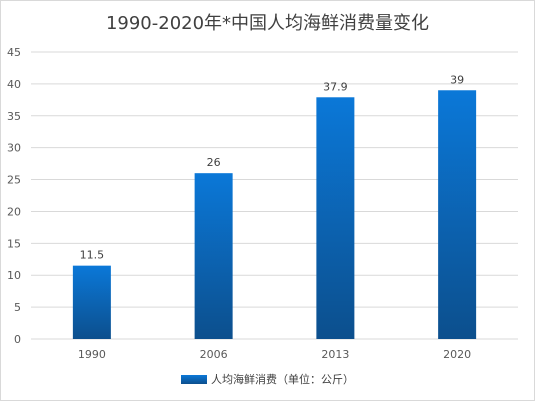 The width and height of the screenshot is (535, 401). What do you see at coordinates (17, 307) in the screenshot?
I see `y-tick-label: 5` at bounding box center [17, 307].